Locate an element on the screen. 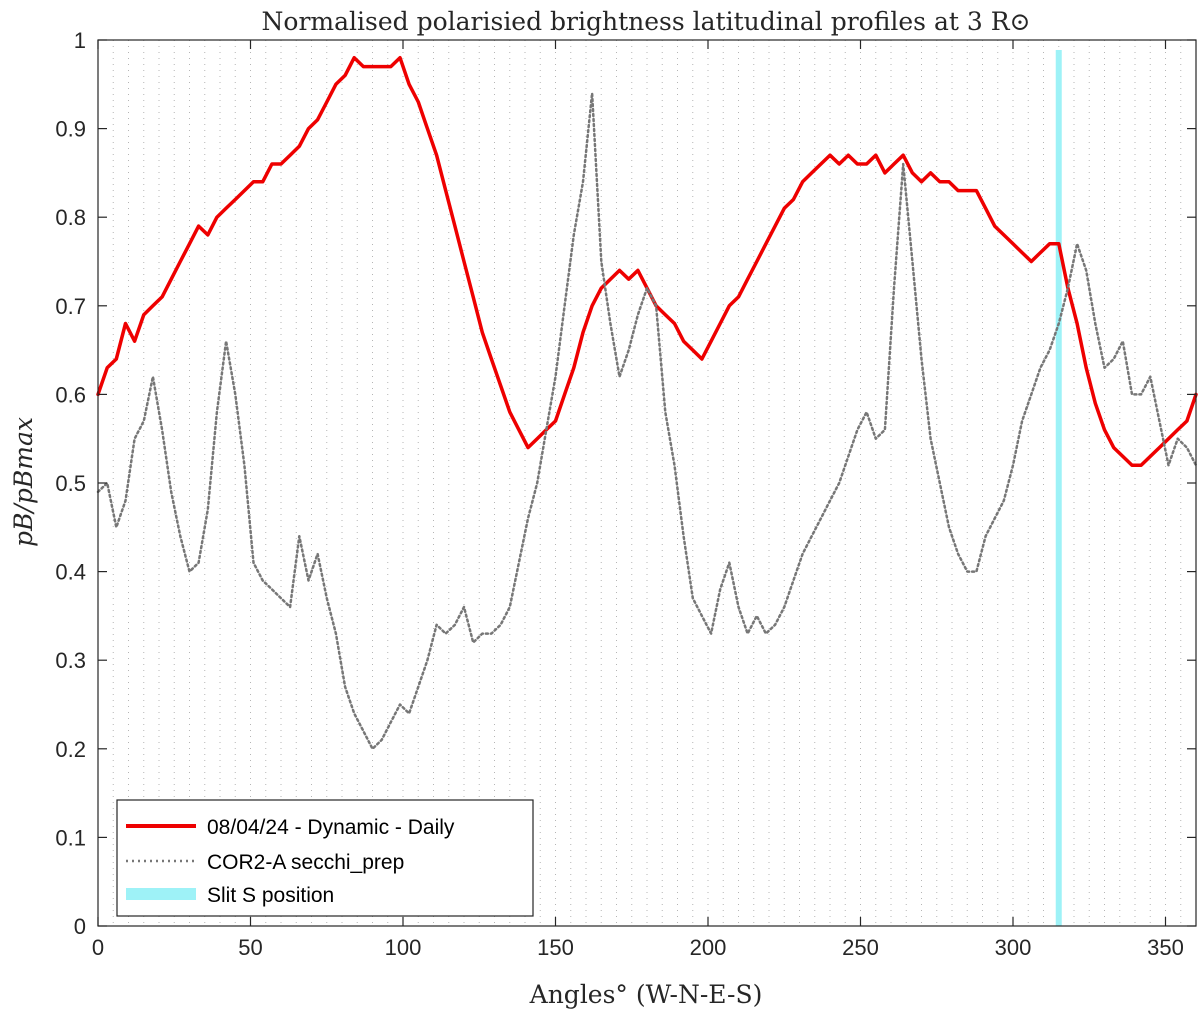  y-tick-label: 0.7 is located at coordinates (70, 306).